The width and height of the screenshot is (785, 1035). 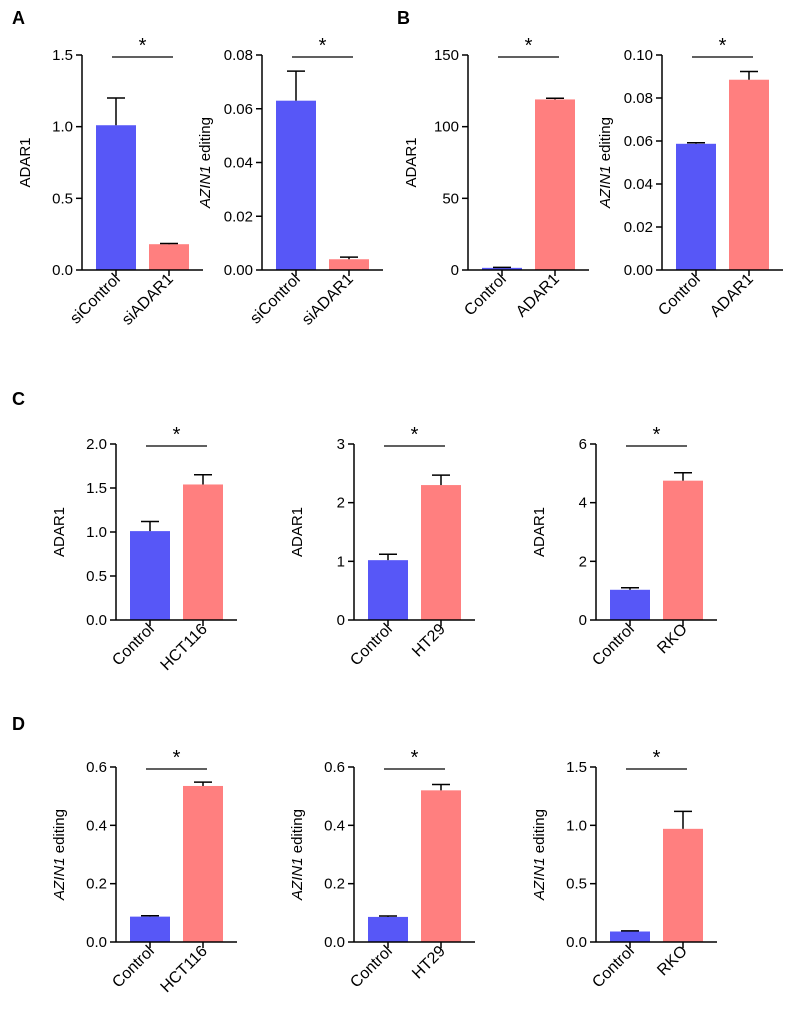 I want to click on chart-6: 0 1 2 3 Control HT29 ADAR1 *, so click(x=382, y=546).